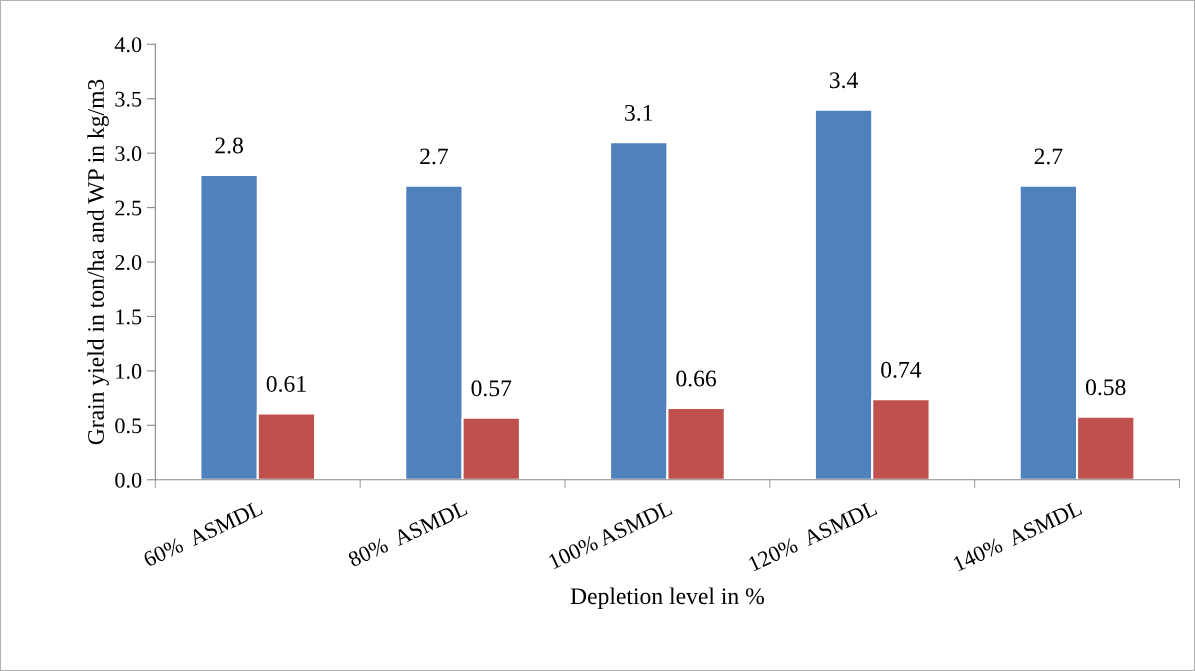 This screenshot has width=1195, height=671. What do you see at coordinates (1105, 387) in the screenshot?
I see `data-label: 0.58` at bounding box center [1105, 387].